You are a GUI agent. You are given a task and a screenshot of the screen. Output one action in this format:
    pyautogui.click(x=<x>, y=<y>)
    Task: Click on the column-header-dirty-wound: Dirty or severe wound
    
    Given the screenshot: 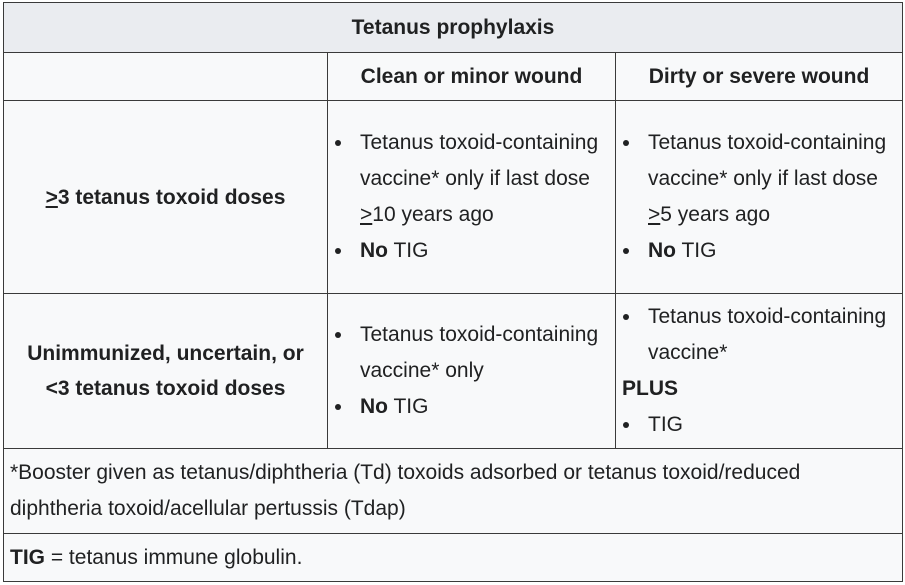 What is the action you would take?
    pyautogui.click(x=759, y=76)
    